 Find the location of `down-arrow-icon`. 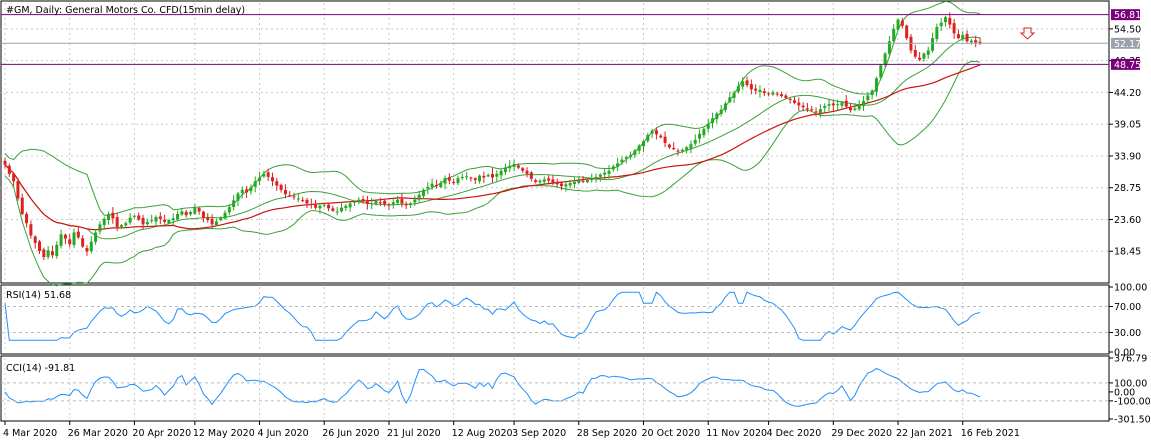

down-arrow-icon is located at coordinates (1027, 33).